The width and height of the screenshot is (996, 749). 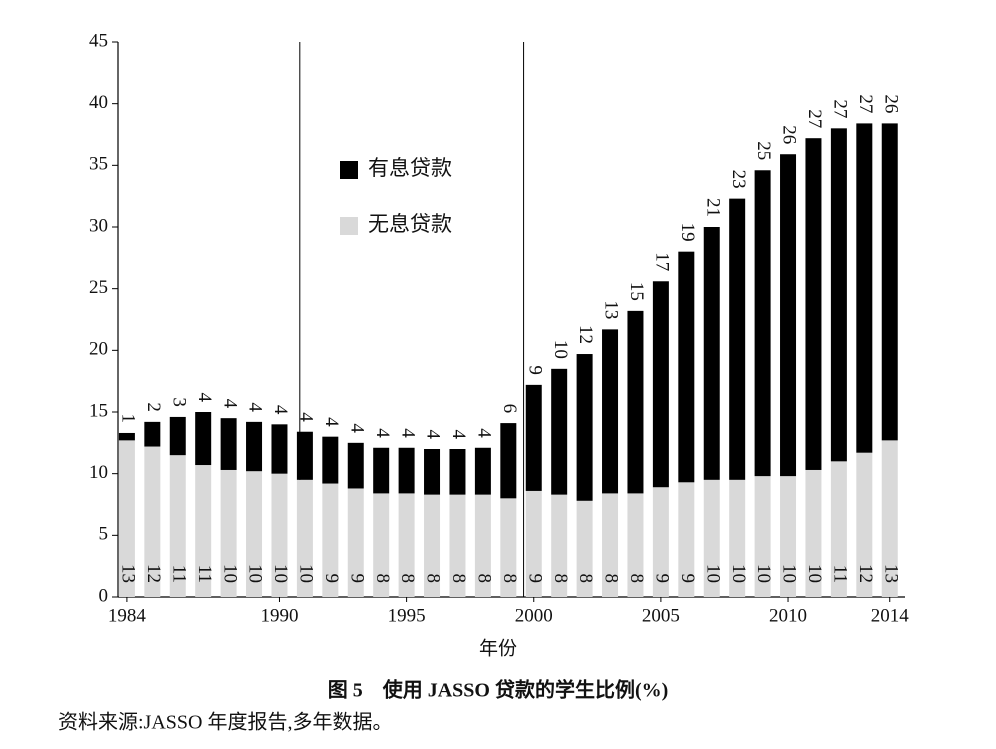 I want to click on data-label: 6, so click(x=509, y=409).